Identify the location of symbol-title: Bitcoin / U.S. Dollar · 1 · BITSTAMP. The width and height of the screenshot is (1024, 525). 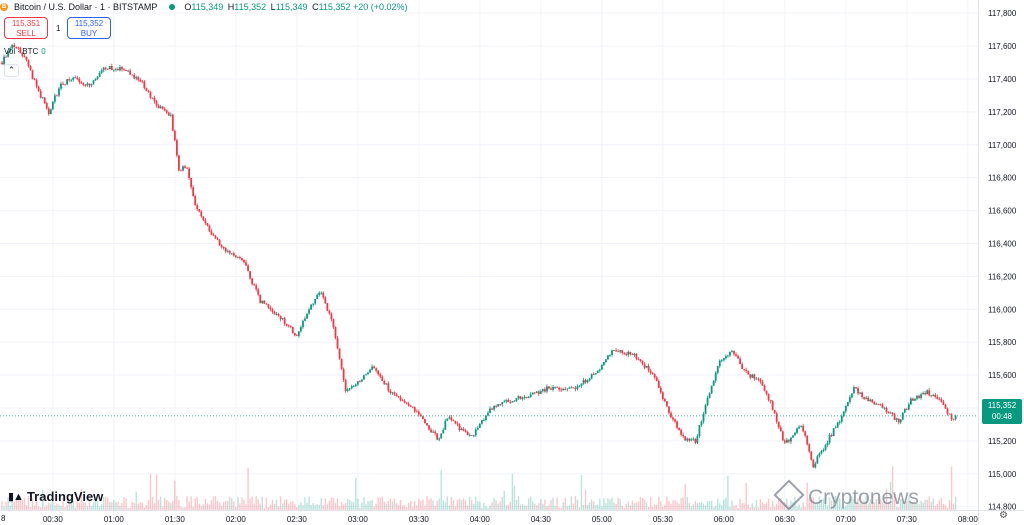
(86, 7).